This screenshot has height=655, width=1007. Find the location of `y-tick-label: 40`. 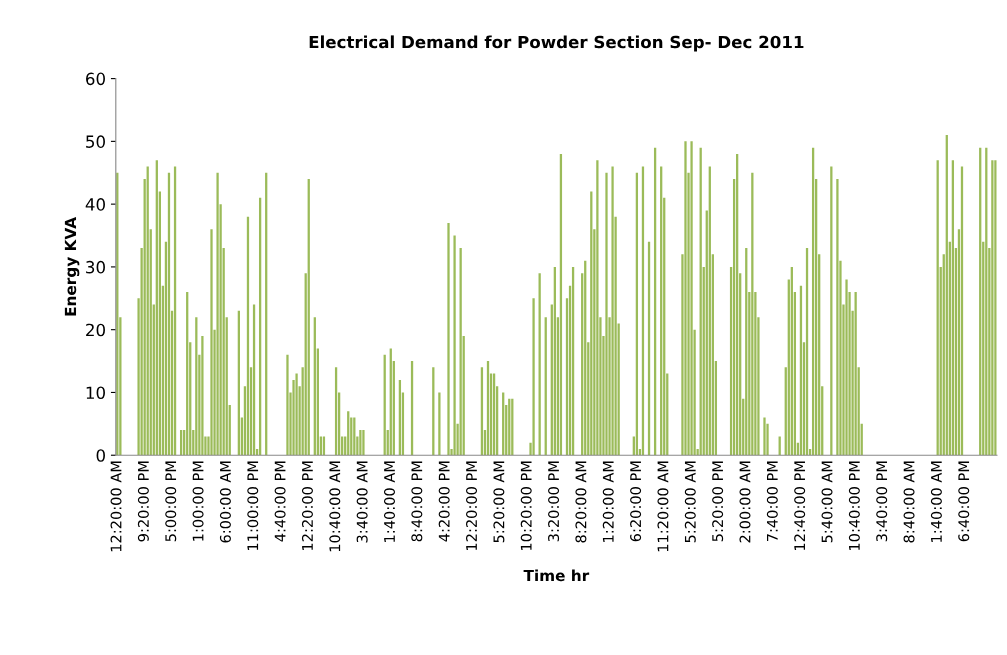

y-tick-label: 40 is located at coordinates (95, 204).